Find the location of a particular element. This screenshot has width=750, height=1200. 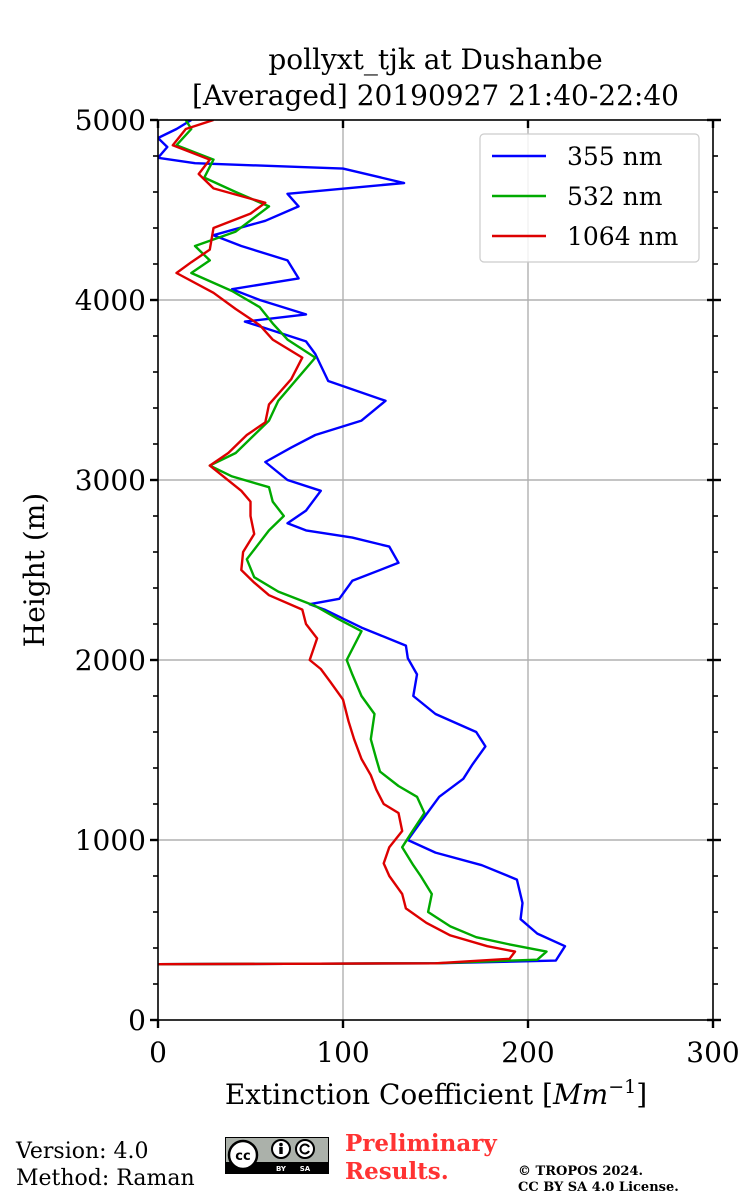

y-tick-label: 1000 is located at coordinates (110, 840).